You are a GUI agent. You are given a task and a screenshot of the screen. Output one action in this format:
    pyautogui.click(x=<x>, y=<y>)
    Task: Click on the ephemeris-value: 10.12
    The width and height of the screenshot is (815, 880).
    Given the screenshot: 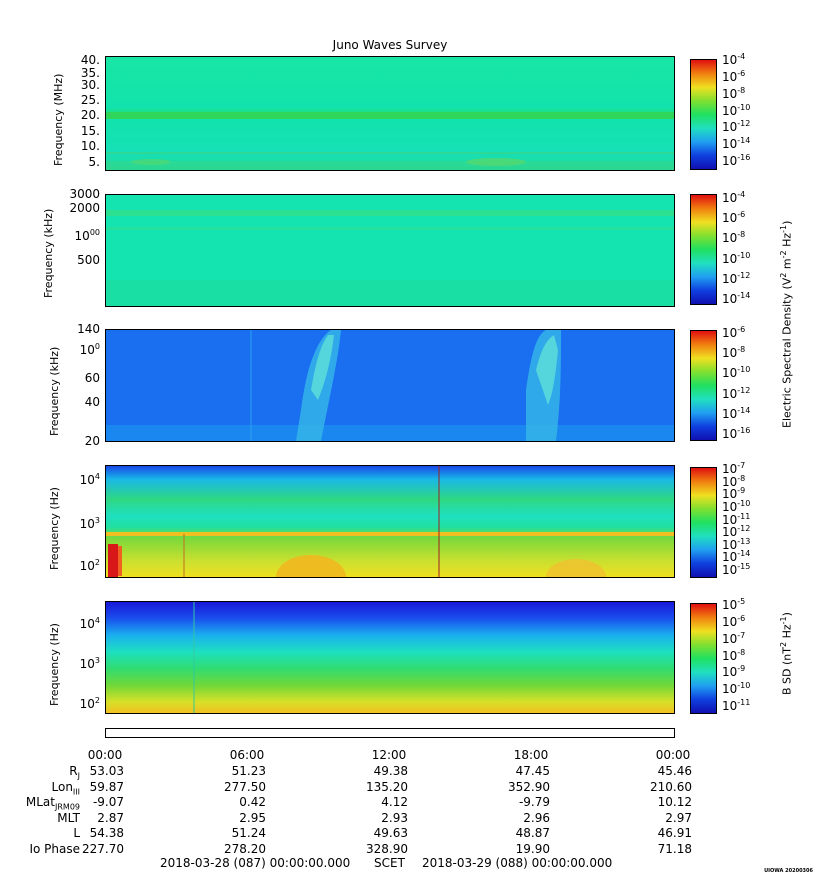 What is the action you would take?
    pyautogui.click(x=674, y=802)
    